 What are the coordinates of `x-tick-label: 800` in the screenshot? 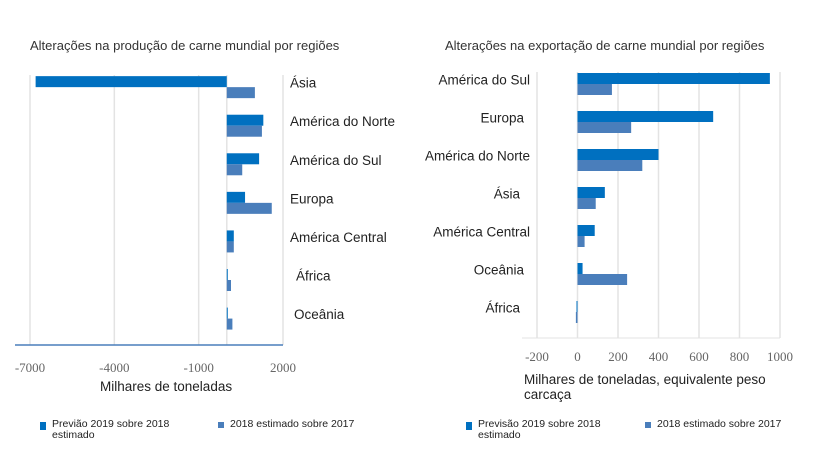 It's located at (740, 356).